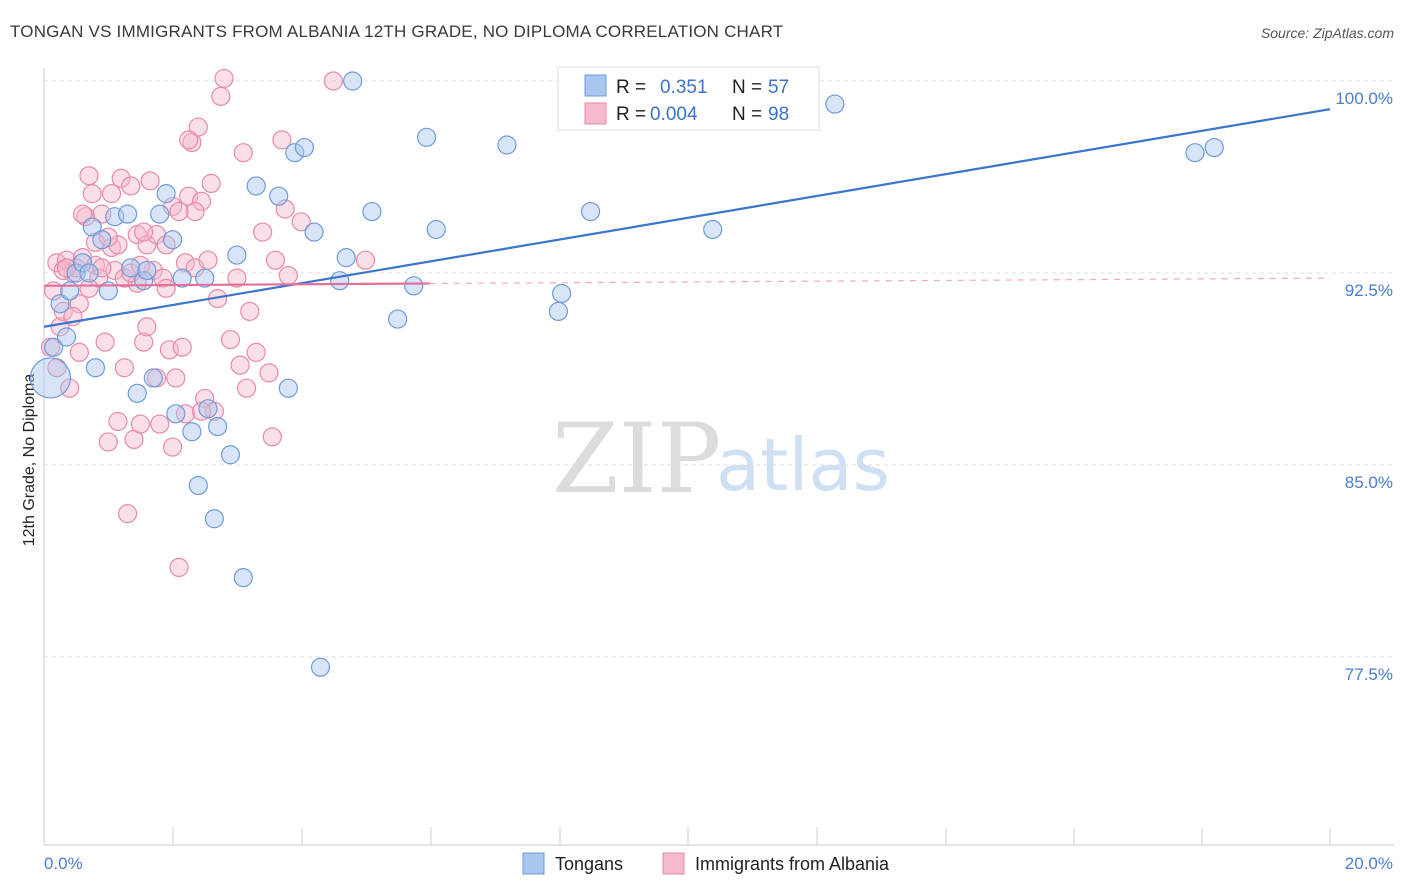 Image resolution: width=1406 pixels, height=892 pixels. Describe the element at coordinates (589, 864) in the screenshot. I see `legend-tongans-label: Tongans` at that location.